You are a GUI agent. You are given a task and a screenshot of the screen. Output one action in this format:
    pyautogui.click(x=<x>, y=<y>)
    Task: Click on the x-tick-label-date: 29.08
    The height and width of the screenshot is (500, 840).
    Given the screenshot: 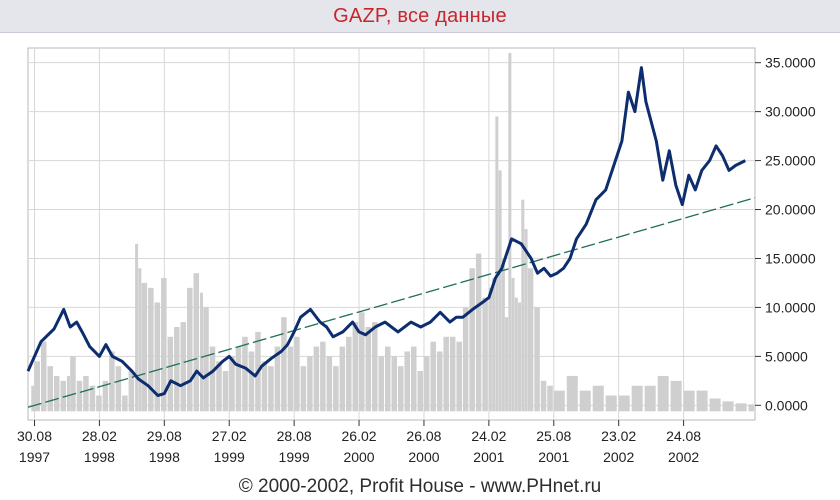 What is the action you would take?
    pyautogui.click(x=164, y=436)
    